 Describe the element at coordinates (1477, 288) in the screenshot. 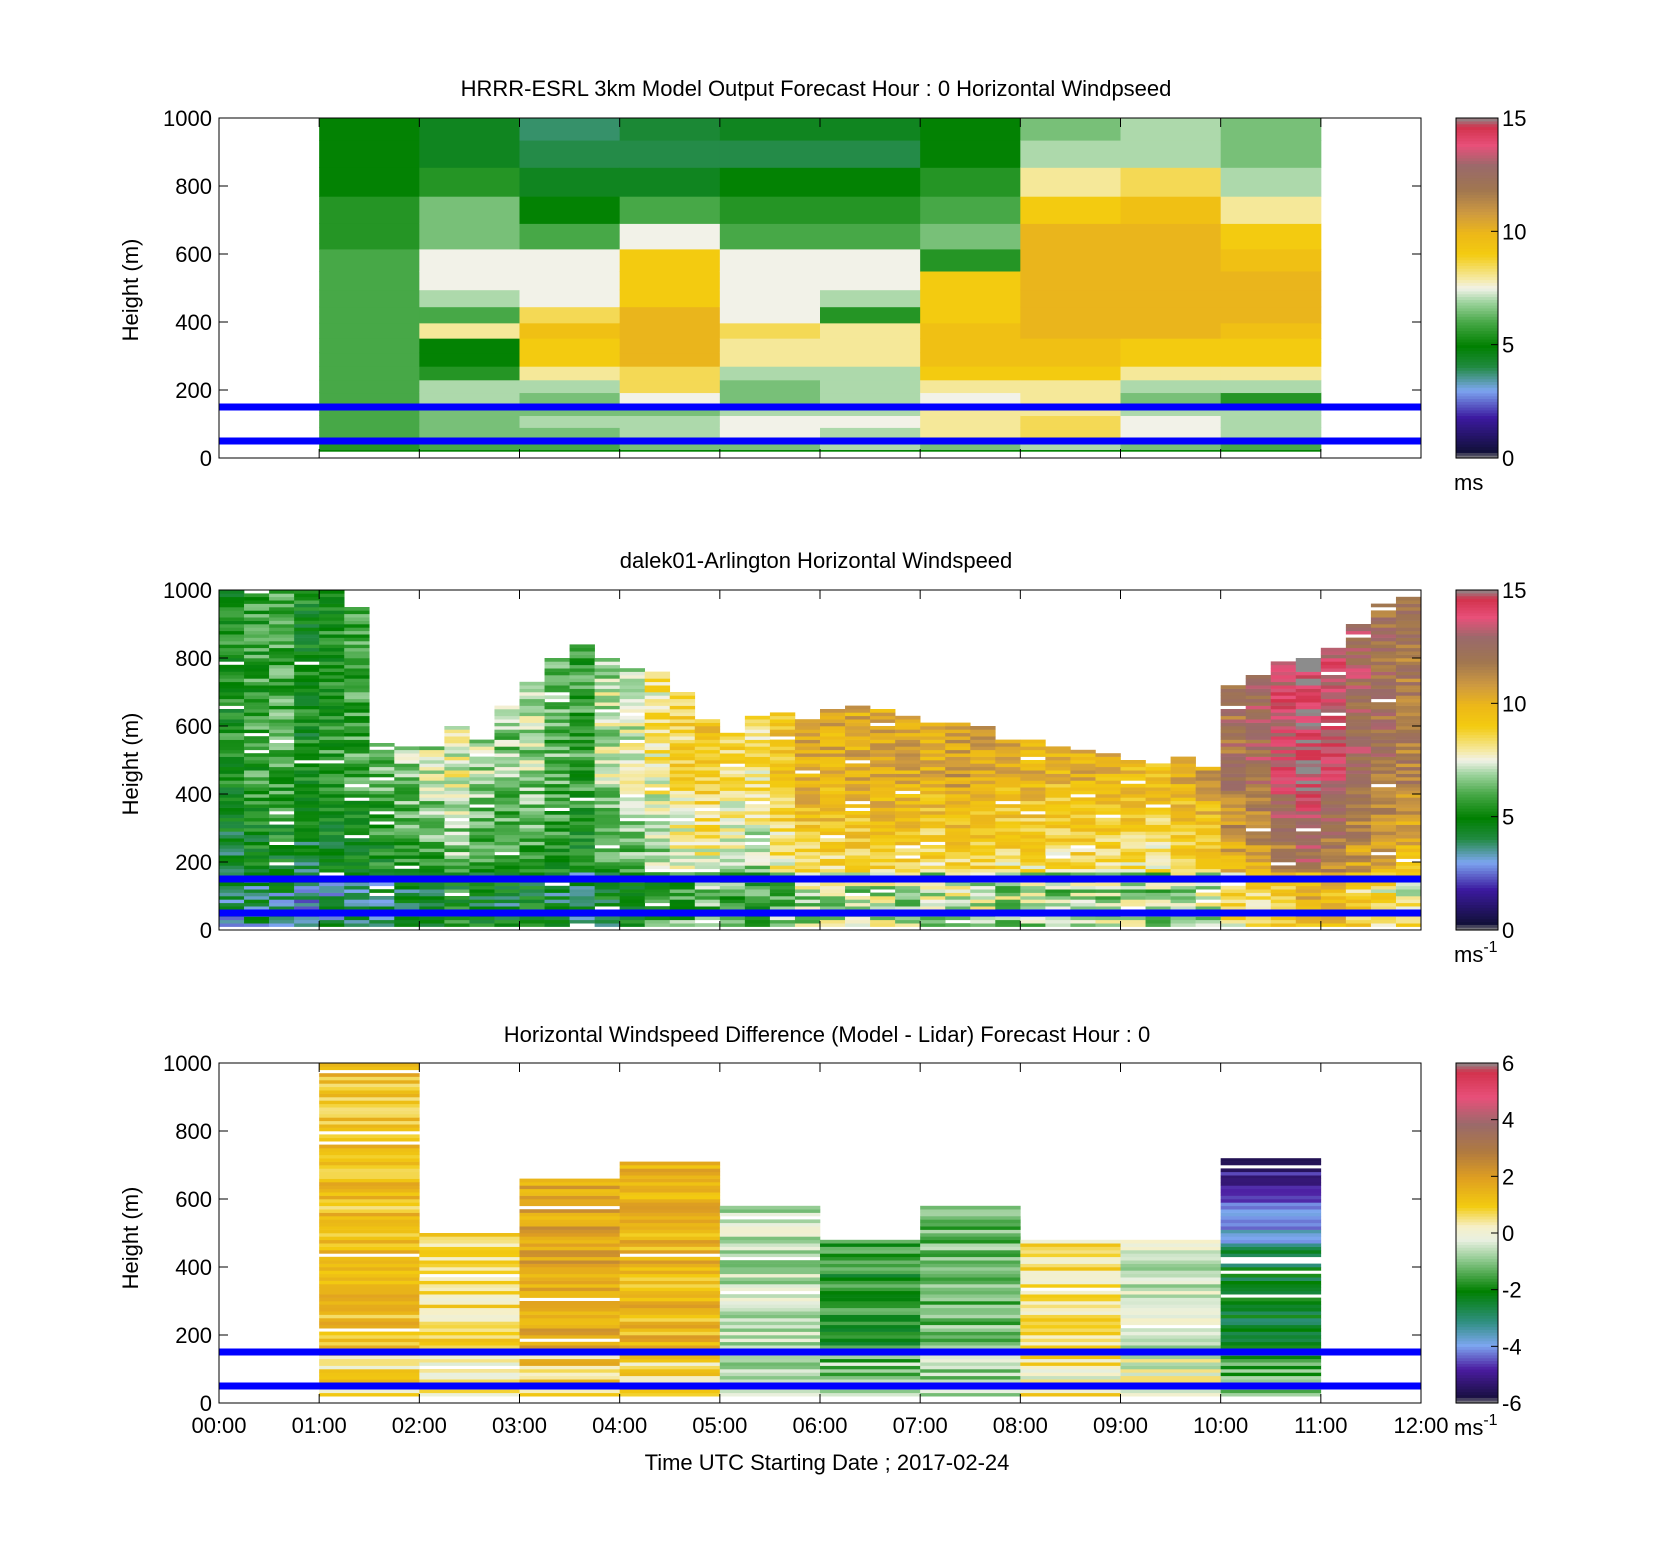

I see `colorbar-frame` at that location.